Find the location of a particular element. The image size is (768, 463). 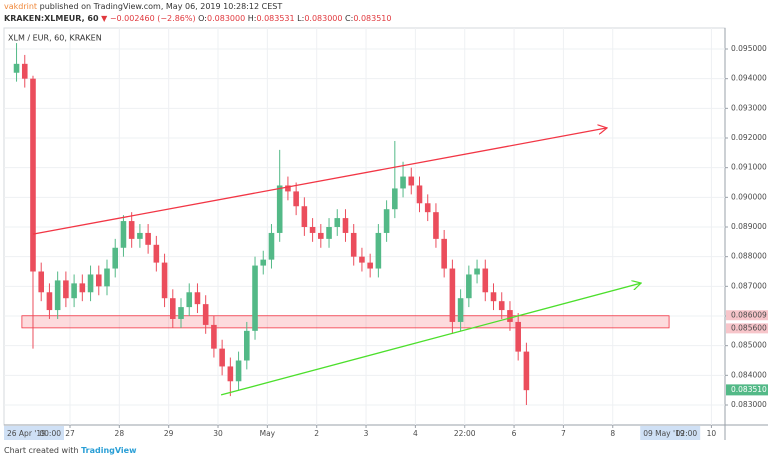

chart-title: XLM / EUR, 60, KRAKEN is located at coordinates (55, 38).